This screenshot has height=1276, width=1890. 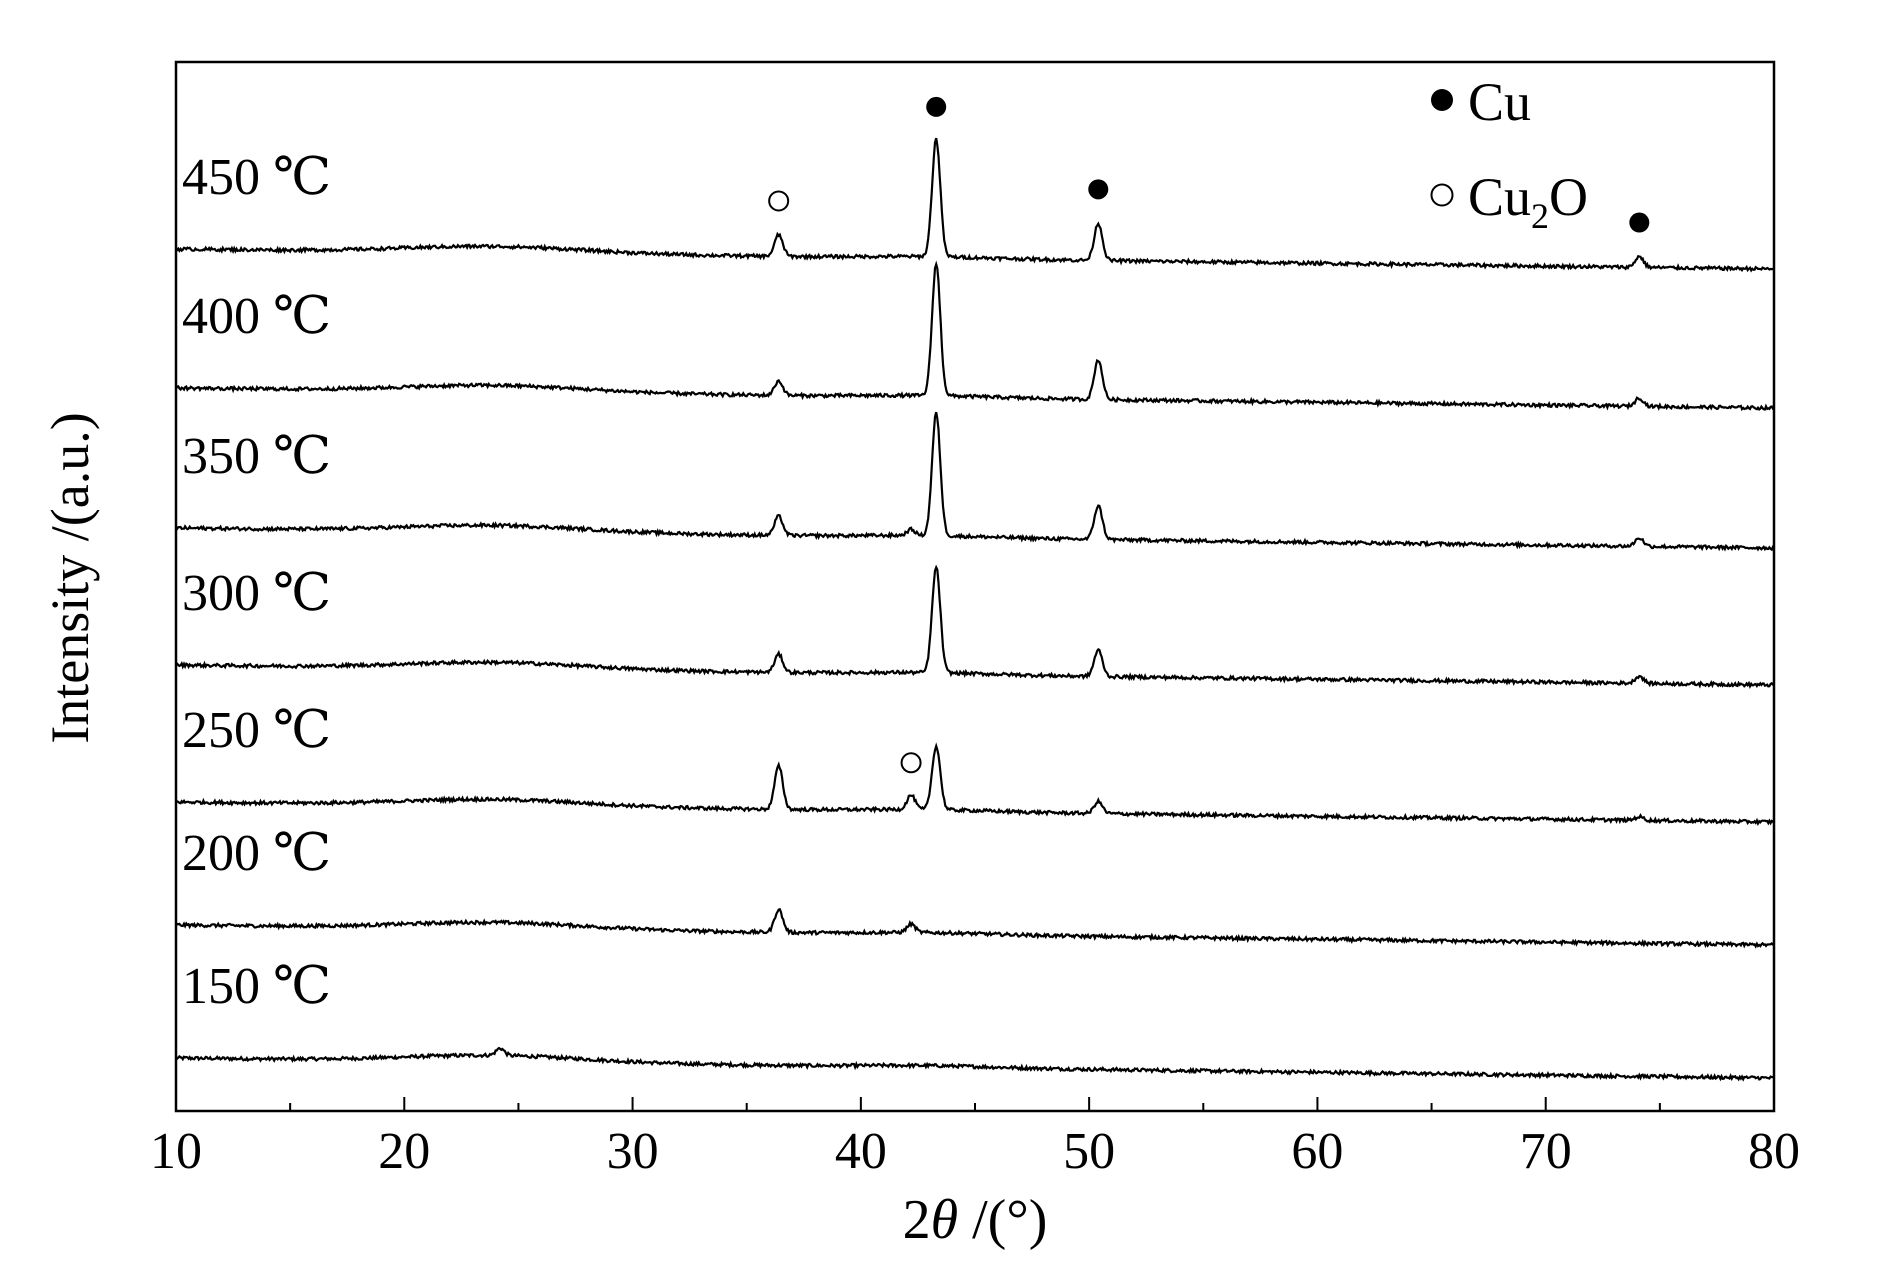 I want to click on series-label: 300 ℃, so click(x=256, y=593).